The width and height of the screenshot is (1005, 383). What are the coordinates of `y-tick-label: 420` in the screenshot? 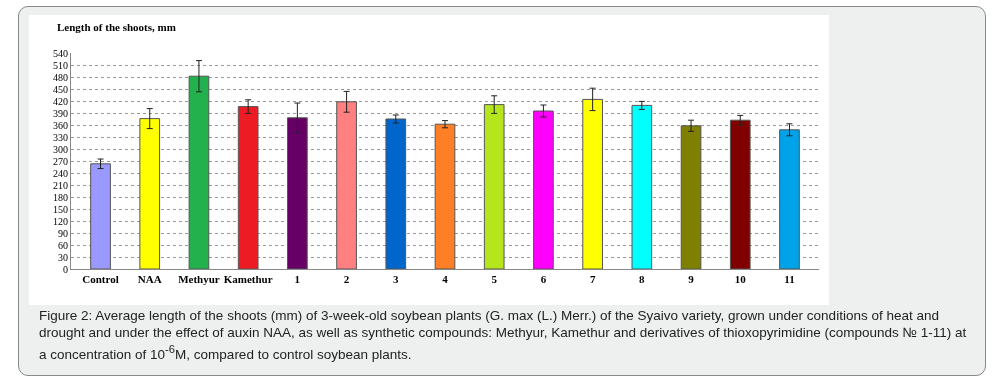 It's located at (60, 101).